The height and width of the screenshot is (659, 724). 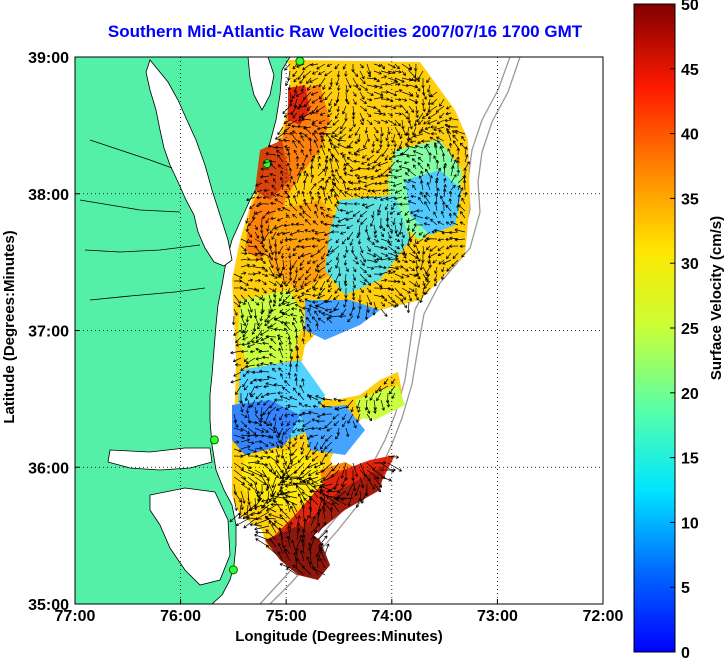 What do you see at coordinates (48, 195) in the screenshot?
I see `y-tick-label: 38:00` at bounding box center [48, 195].